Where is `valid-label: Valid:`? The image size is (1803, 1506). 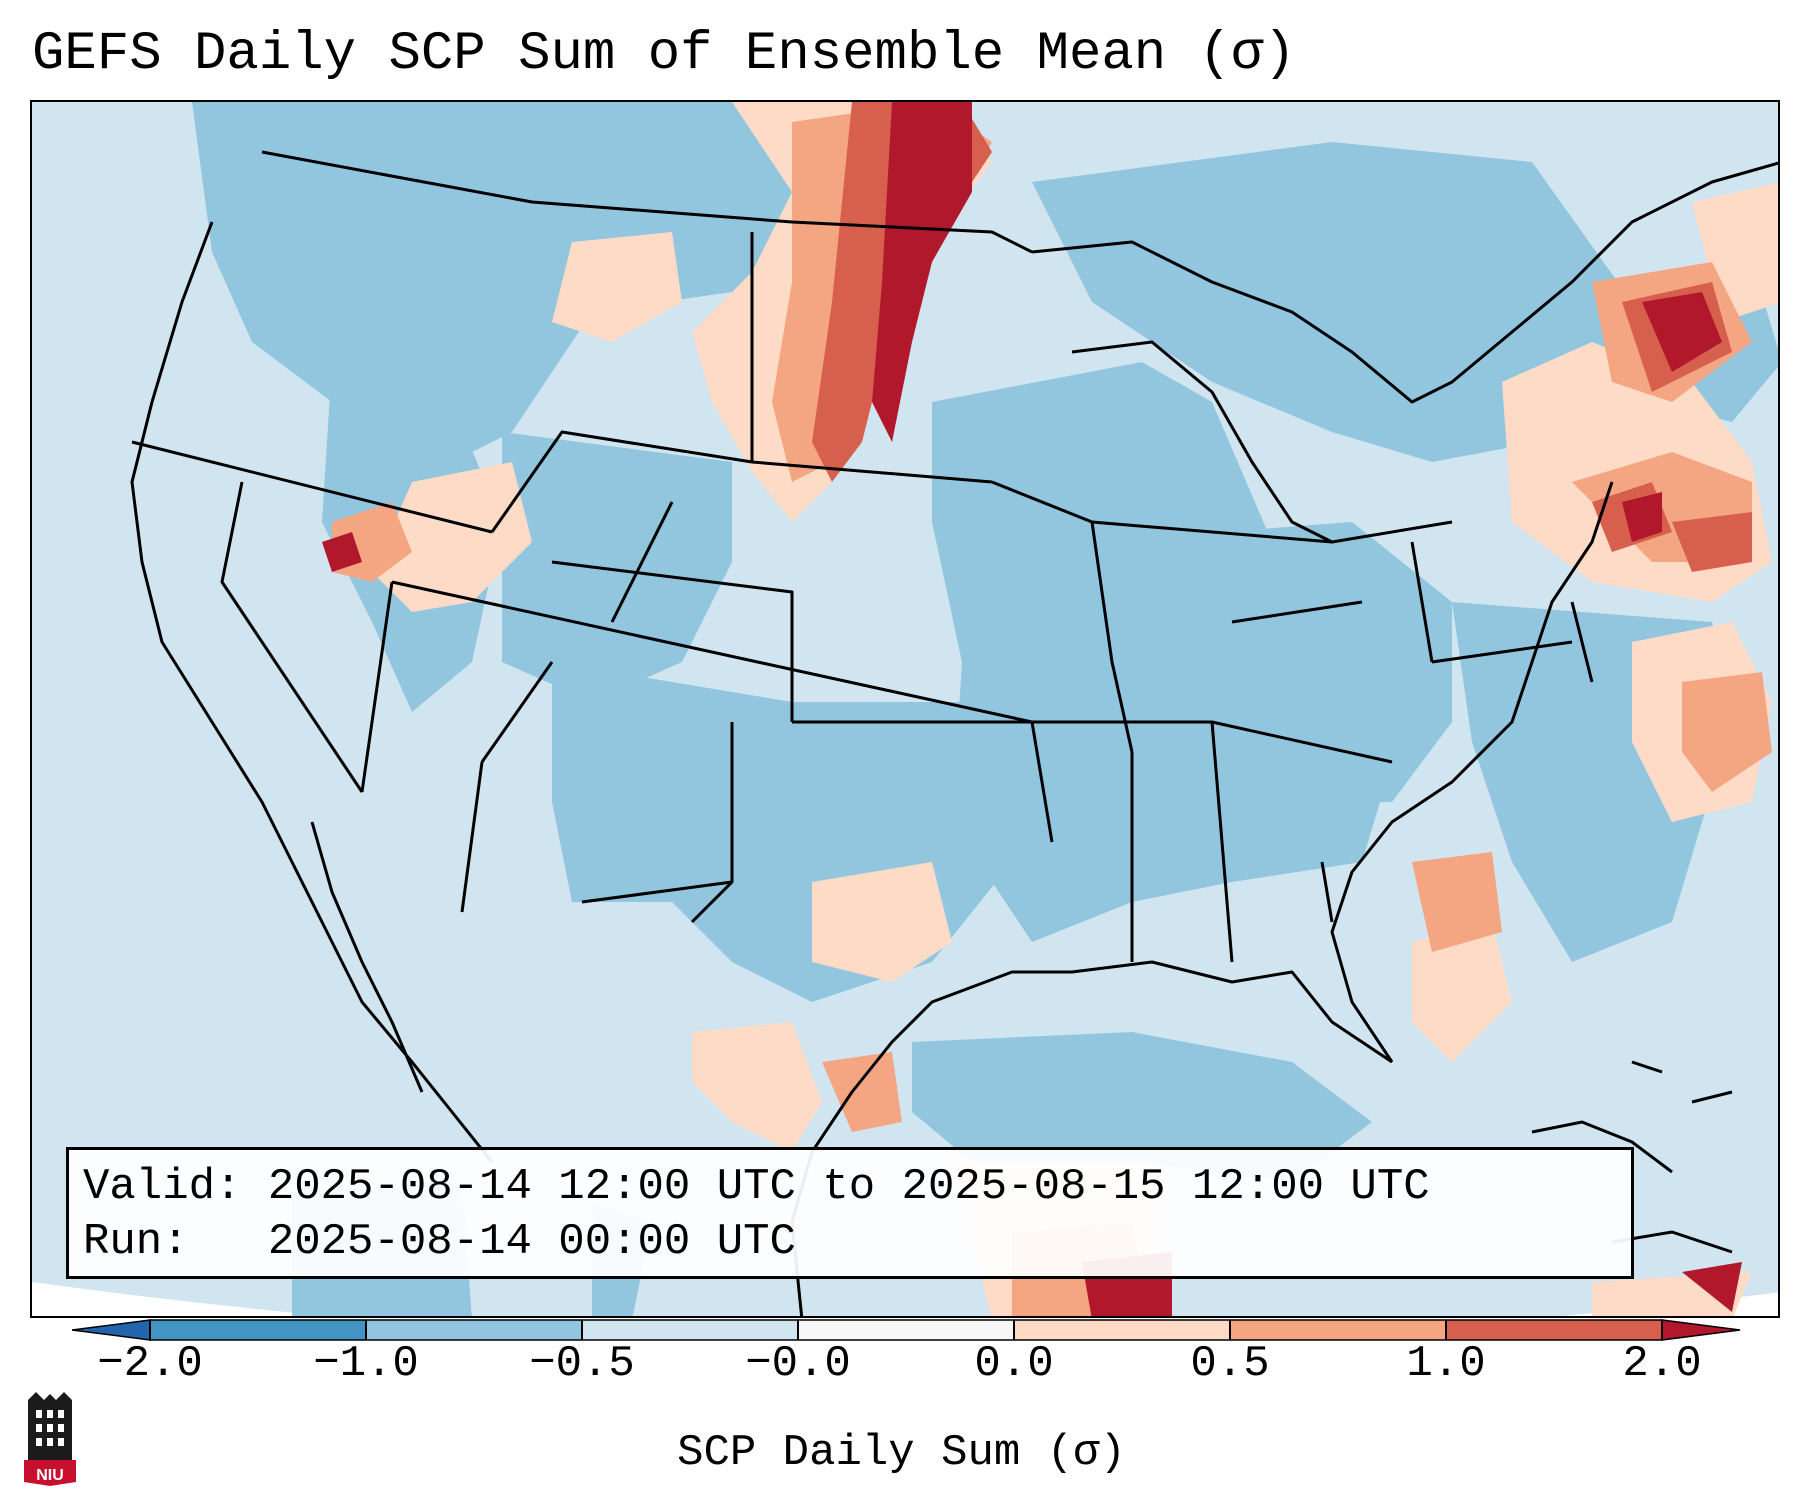 valid-label: Valid: is located at coordinates (162, 1187).